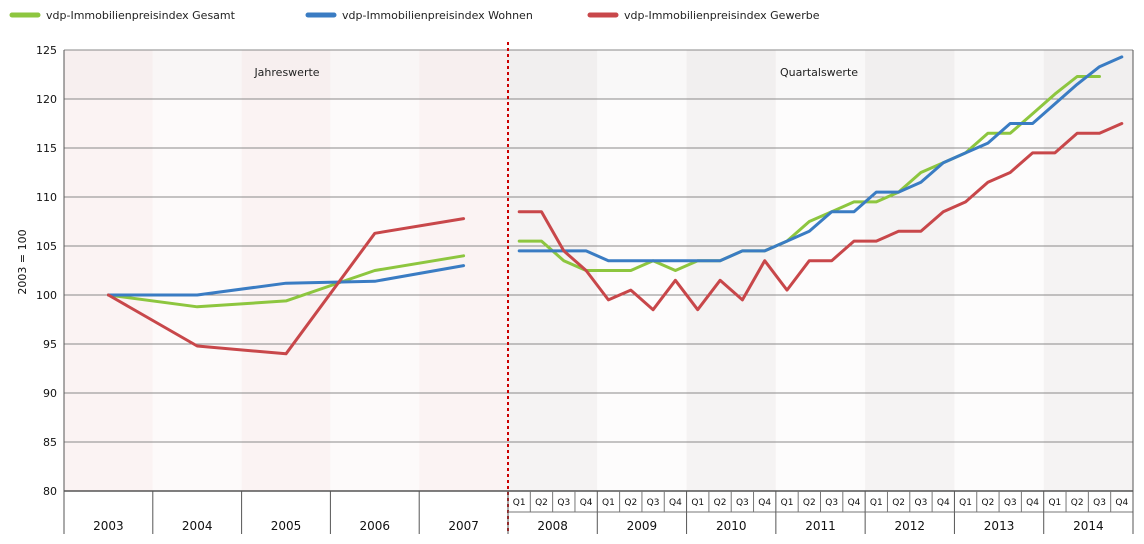 Image resolution: width=1144 pixels, height=544 pixels. What do you see at coordinates (108, 526) in the screenshot?
I see `x-year-label: 2003` at bounding box center [108, 526].